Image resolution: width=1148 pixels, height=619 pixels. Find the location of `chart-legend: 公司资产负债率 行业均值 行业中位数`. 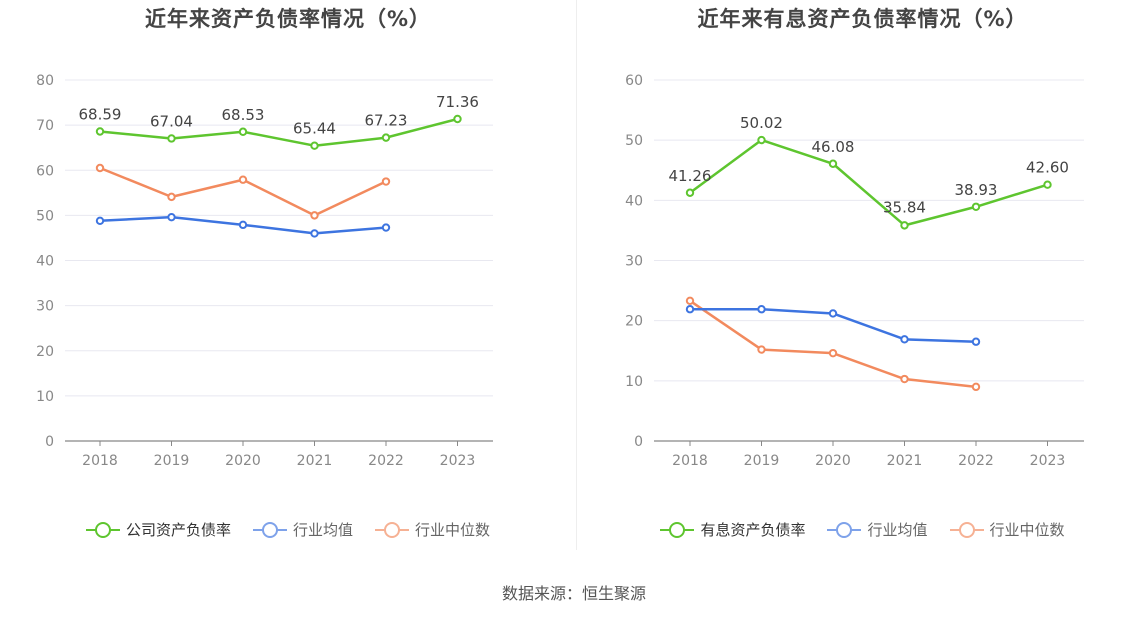

chart-legend: 公司资产负债率 行业均值 行业中位数 is located at coordinates (288, 529).